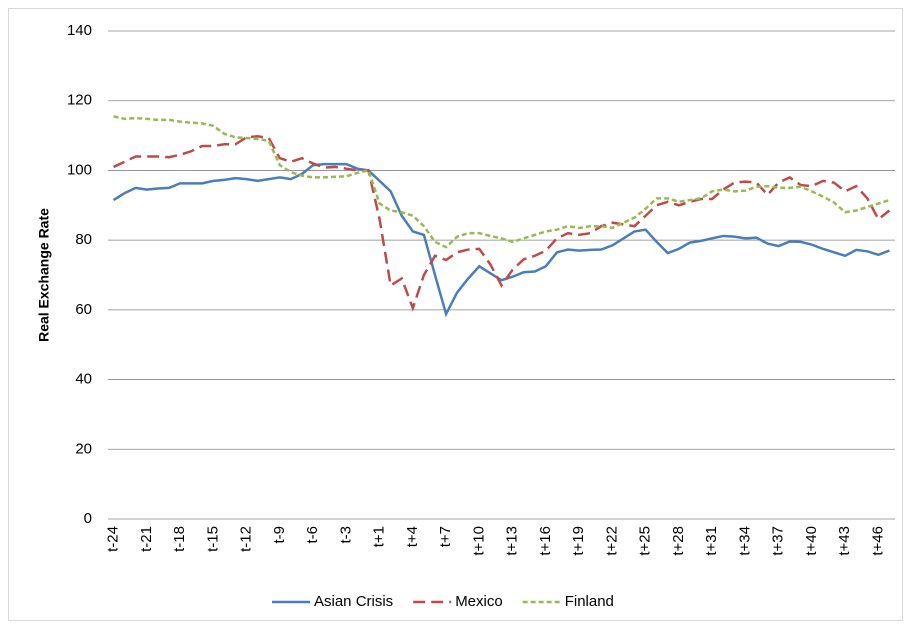  Describe the element at coordinates (246, 539) in the screenshot. I see `x-tick-label: t-12` at that location.